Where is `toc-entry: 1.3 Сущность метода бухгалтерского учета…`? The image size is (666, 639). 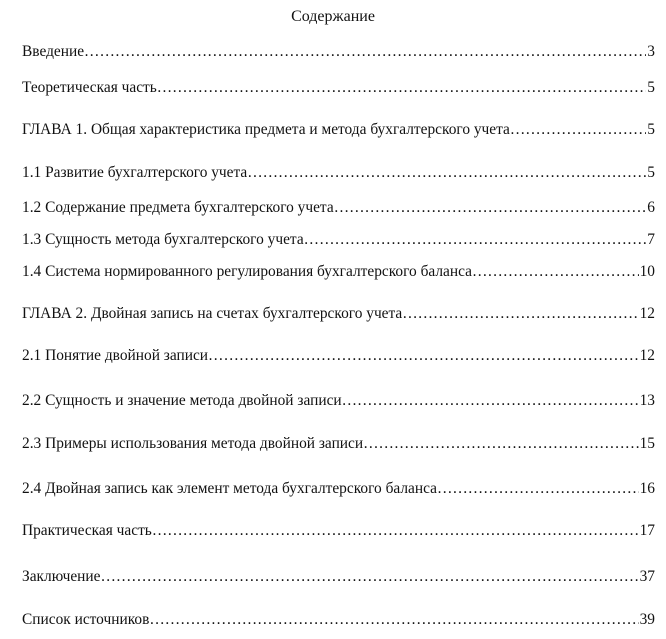
toc-entry: 1.3 Сущность метода бухгалтерского учета… is located at coordinates (338, 240).